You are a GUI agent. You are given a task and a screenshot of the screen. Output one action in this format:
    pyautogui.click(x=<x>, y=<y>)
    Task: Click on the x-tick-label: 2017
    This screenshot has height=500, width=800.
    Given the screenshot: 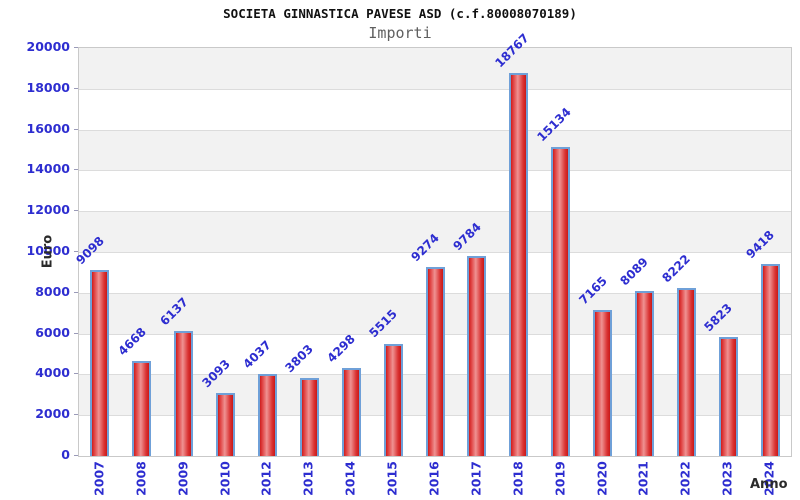 What is the action you would take?
    pyautogui.click(x=476, y=478)
    